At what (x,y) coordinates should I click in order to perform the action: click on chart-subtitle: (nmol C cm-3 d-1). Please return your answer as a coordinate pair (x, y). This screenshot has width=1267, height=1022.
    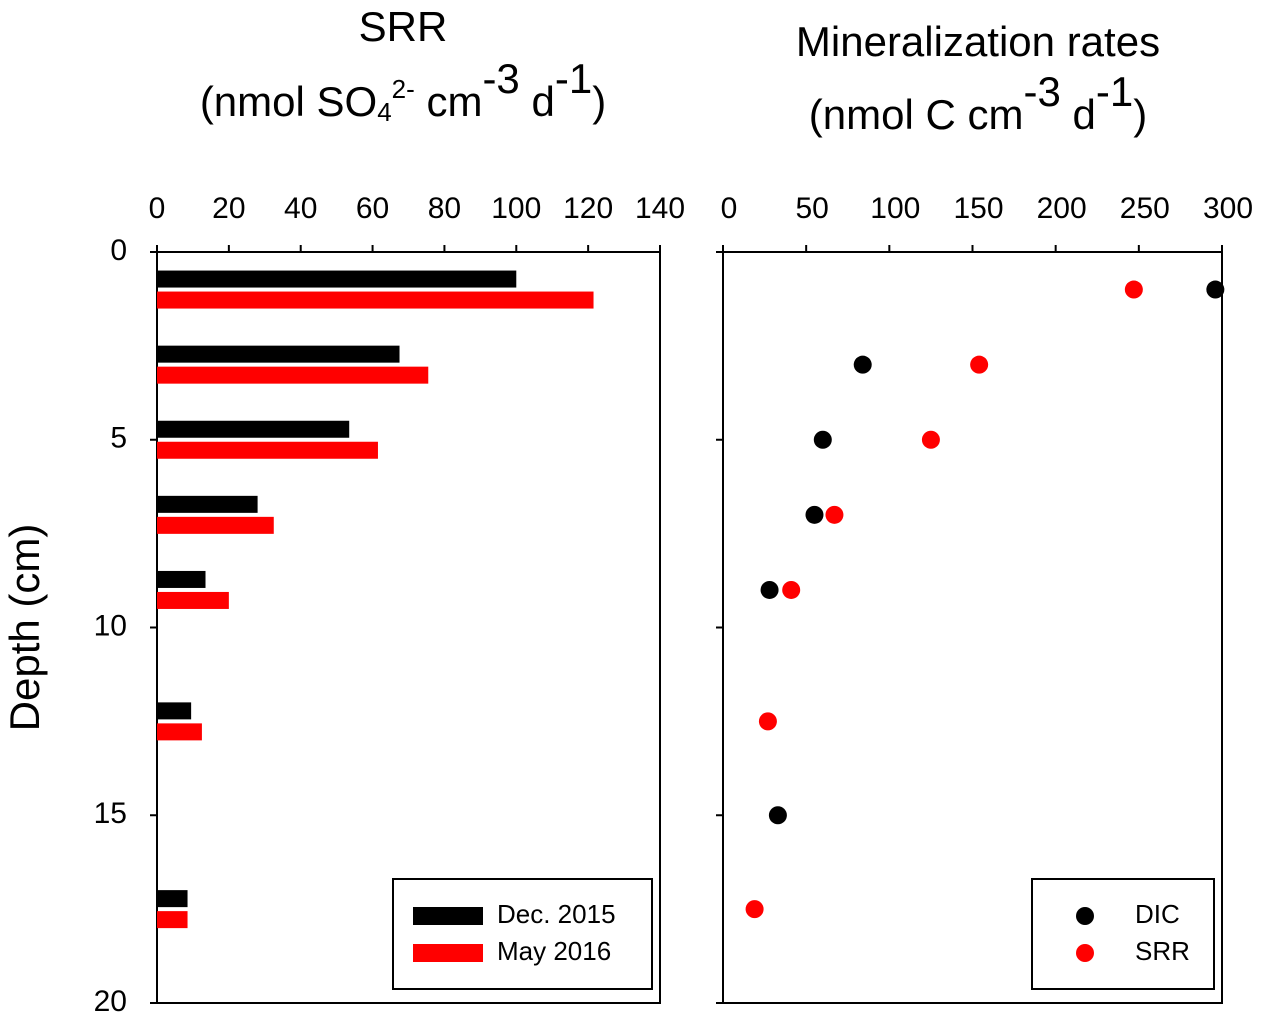
    Looking at the image, I should click on (978, 103).